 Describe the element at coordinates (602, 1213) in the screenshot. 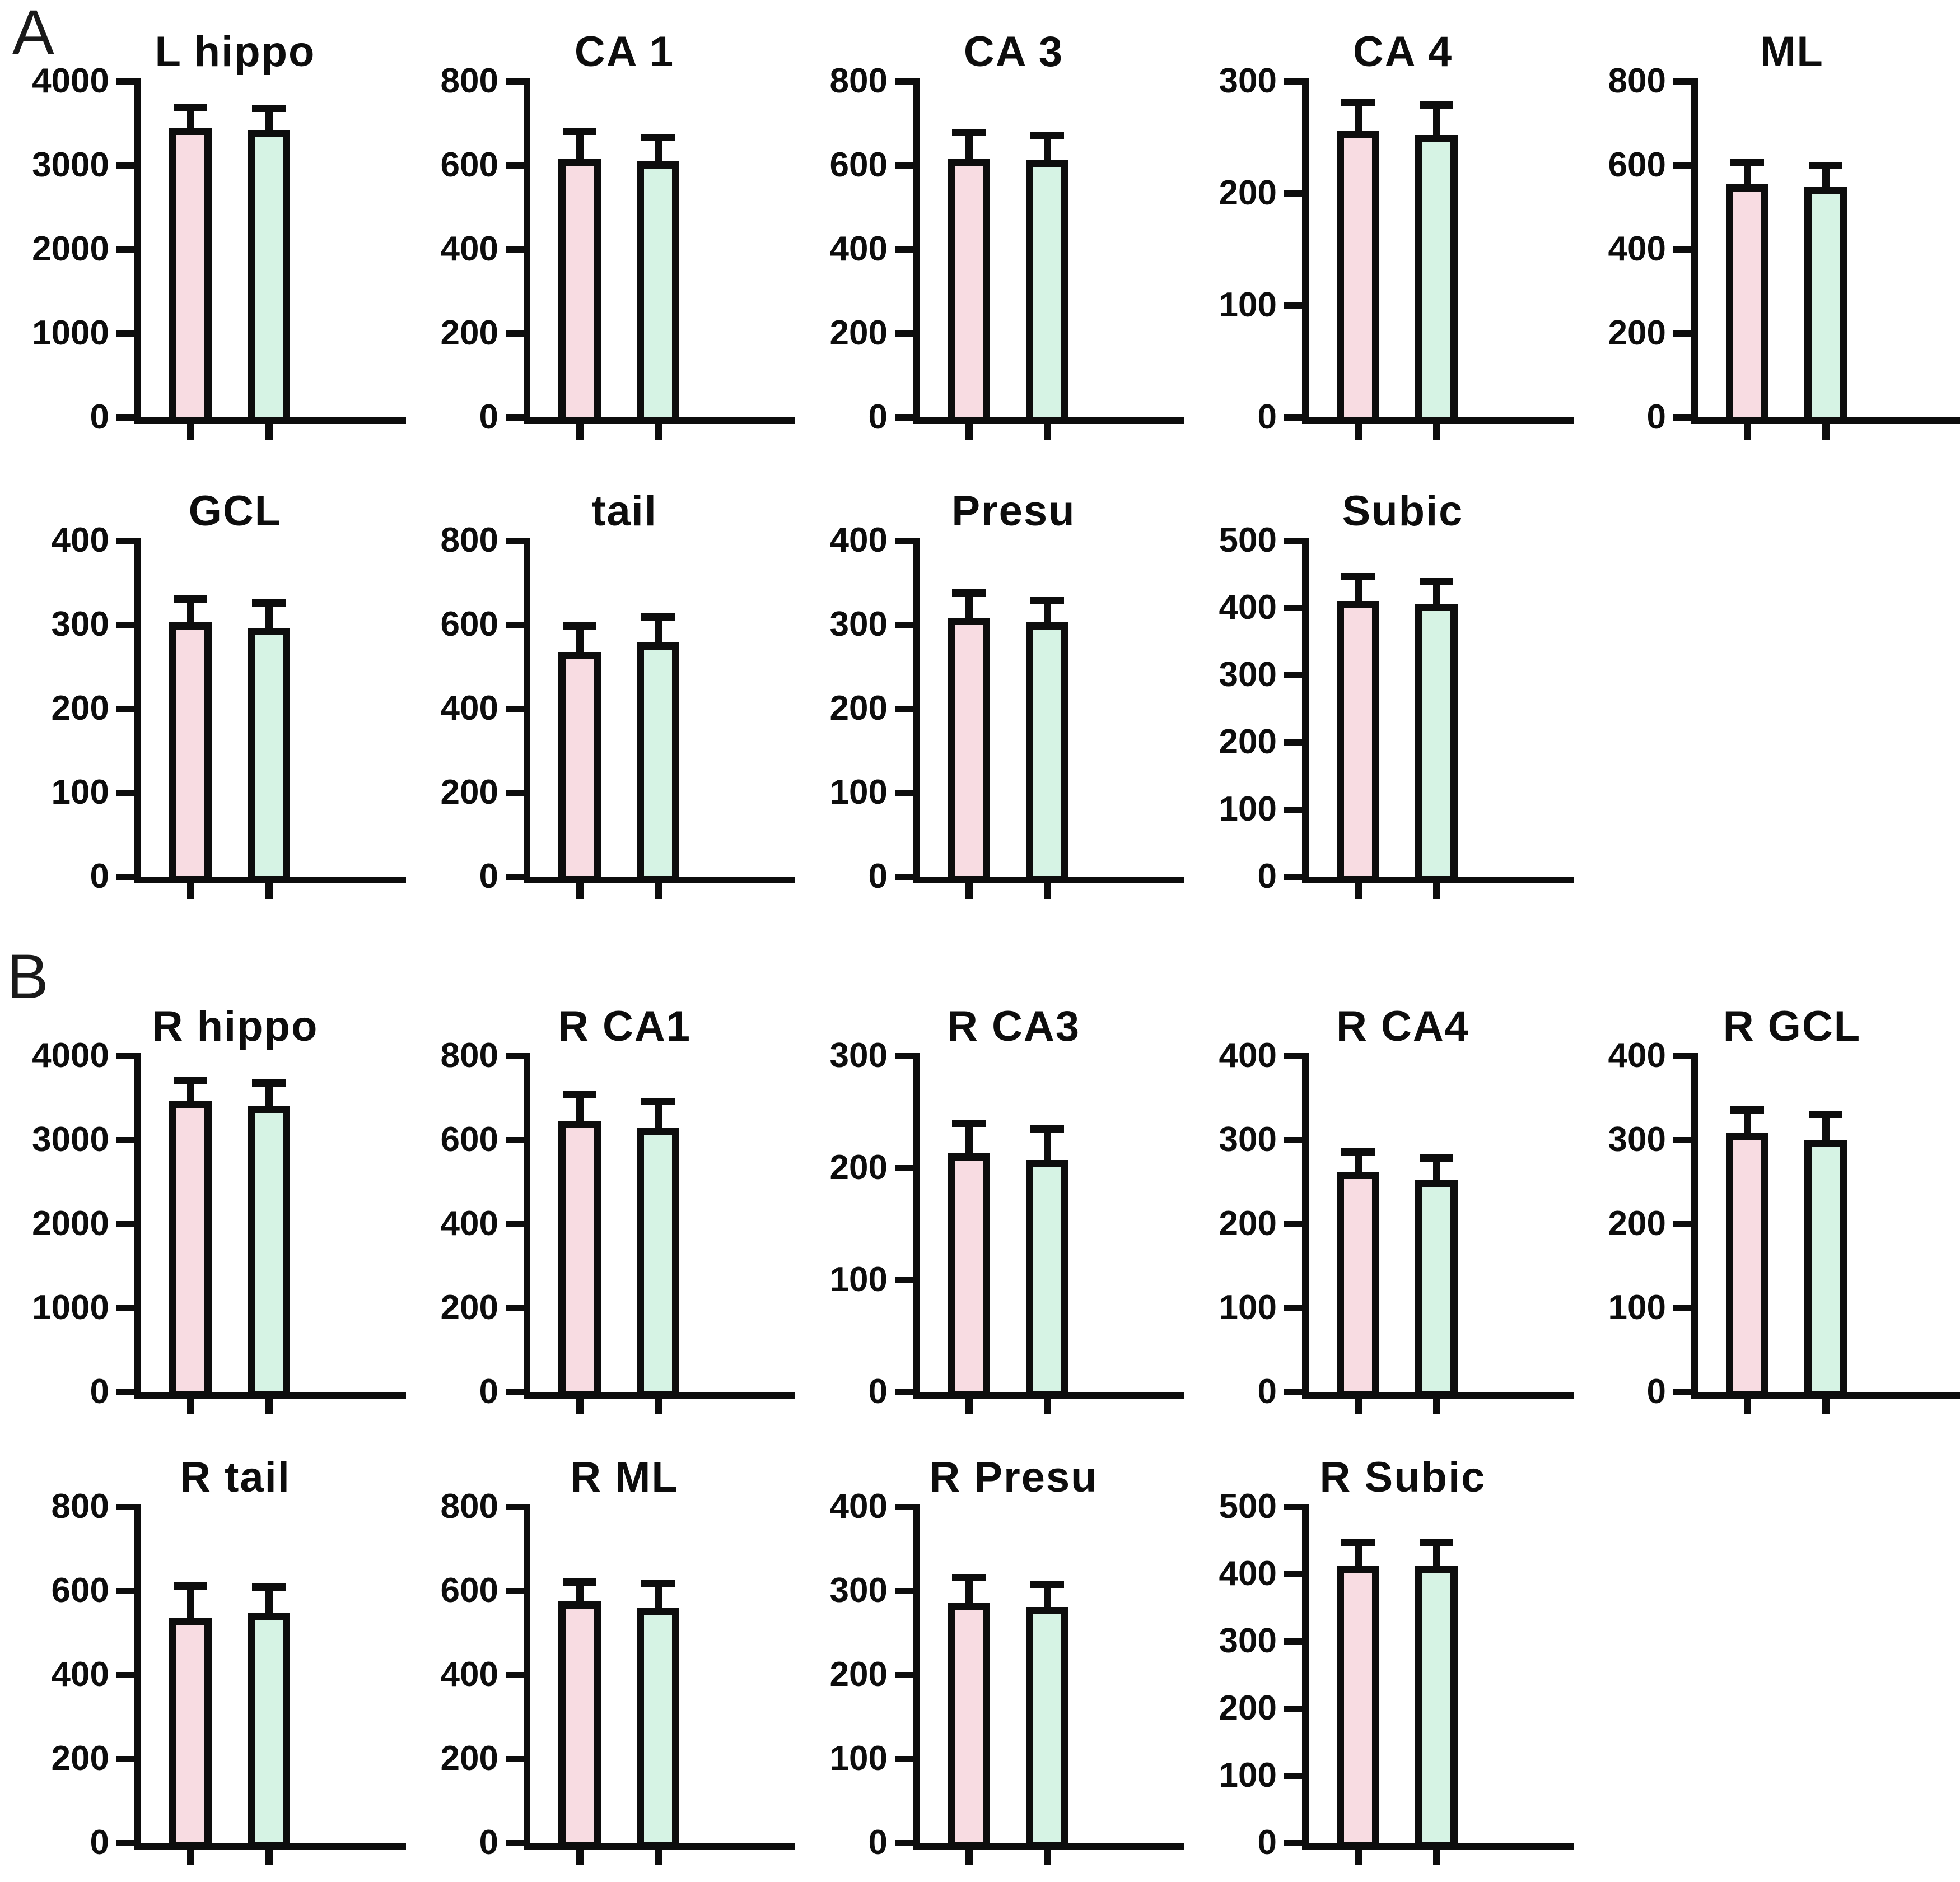

I see `bar-chart-r-ca1: R CA1 0 200 400 600 800` at that location.